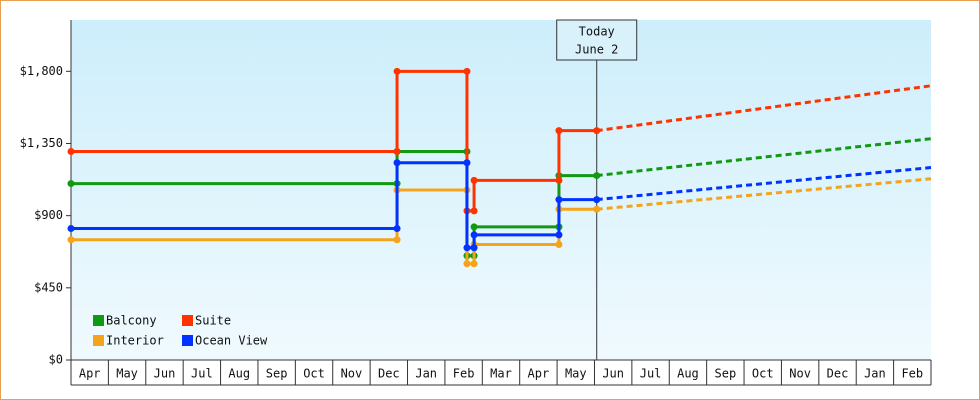 This screenshot has width=980, height=400. Describe the element at coordinates (56, 360) in the screenshot. I see `y-tick-label: $0` at that location.